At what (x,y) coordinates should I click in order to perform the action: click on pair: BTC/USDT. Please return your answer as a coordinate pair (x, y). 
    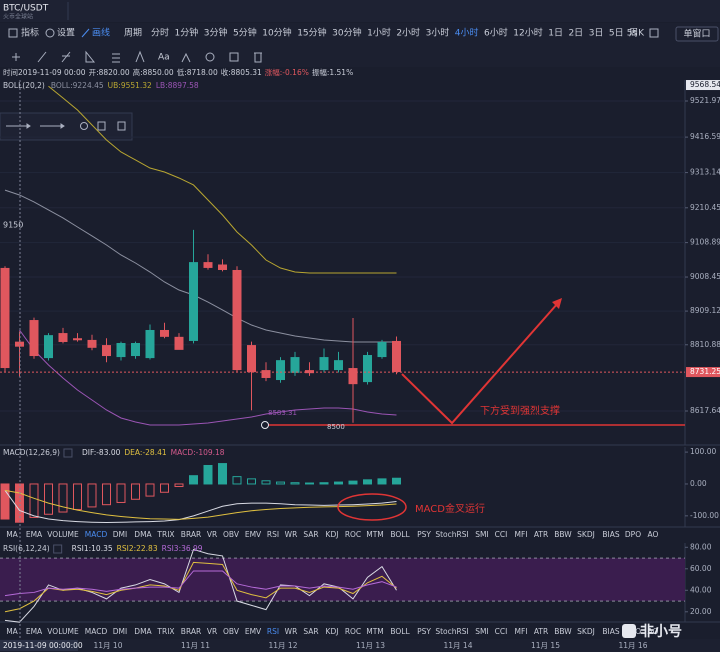
    Looking at the image, I should click on (26, 9).